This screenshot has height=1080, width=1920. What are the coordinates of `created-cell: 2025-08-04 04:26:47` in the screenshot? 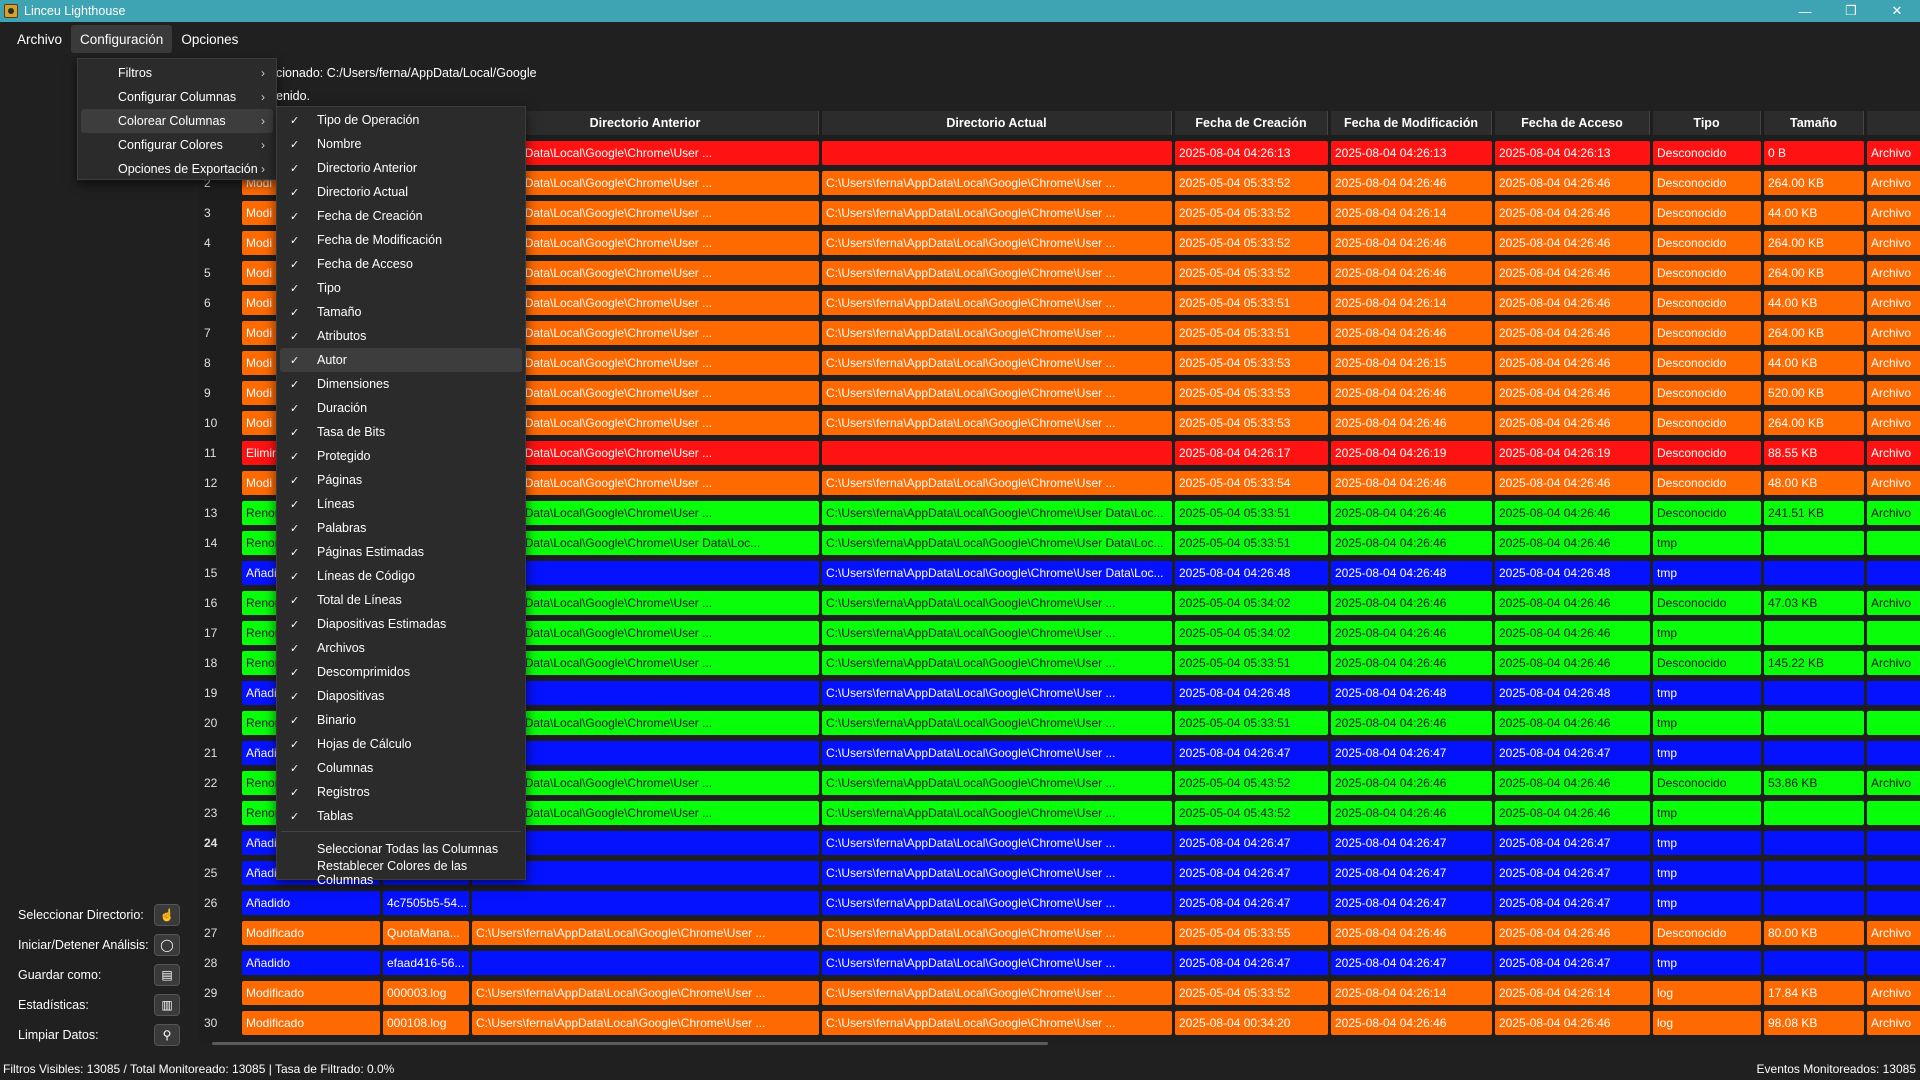 It's located at (1251, 963).